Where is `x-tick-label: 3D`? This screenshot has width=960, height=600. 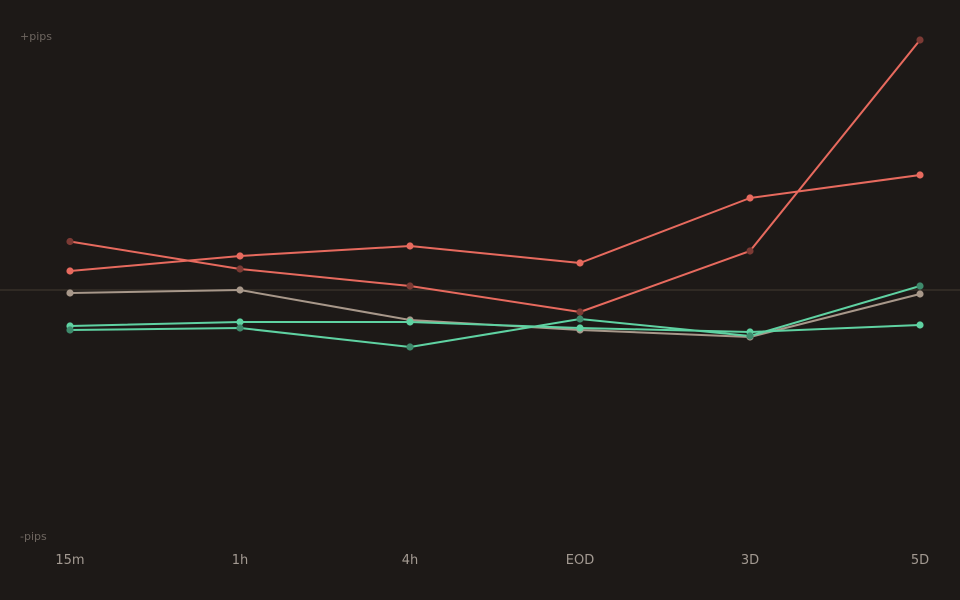 x-tick-label: 3D is located at coordinates (750, 560).